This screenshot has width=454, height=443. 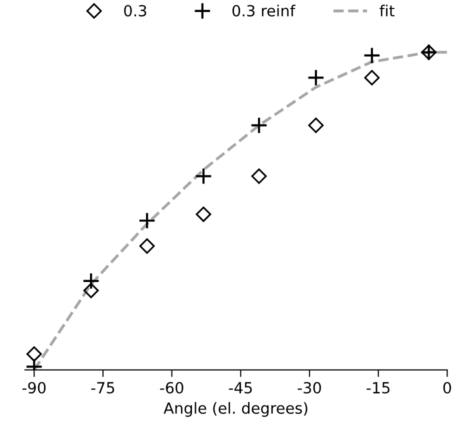 What do you see at coordinates (378, 388) in the screenshot?
I see `x-tick-label: -15` at bounding box center [378, 388].